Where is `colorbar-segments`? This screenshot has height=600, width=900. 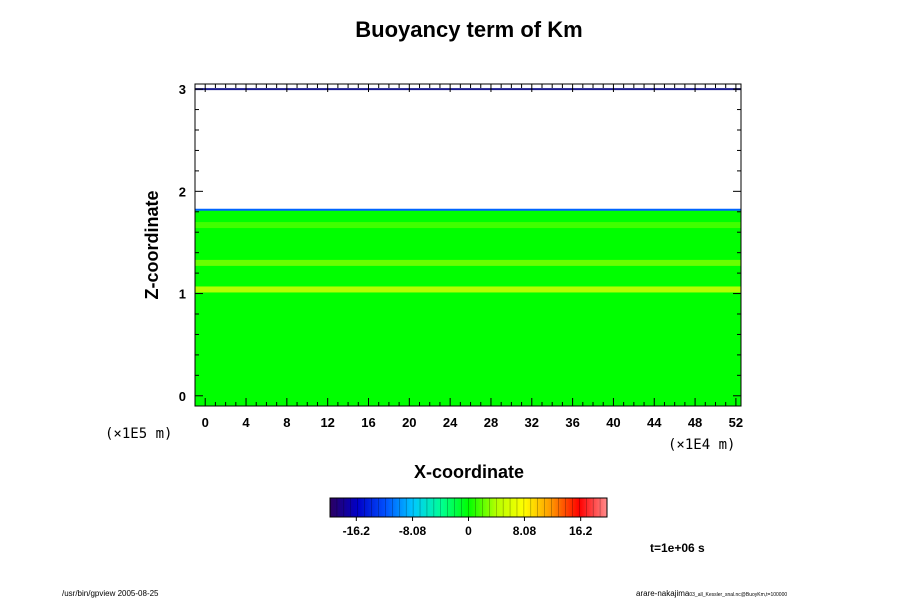
colorbar-segments is located at coordinates (468, 507).